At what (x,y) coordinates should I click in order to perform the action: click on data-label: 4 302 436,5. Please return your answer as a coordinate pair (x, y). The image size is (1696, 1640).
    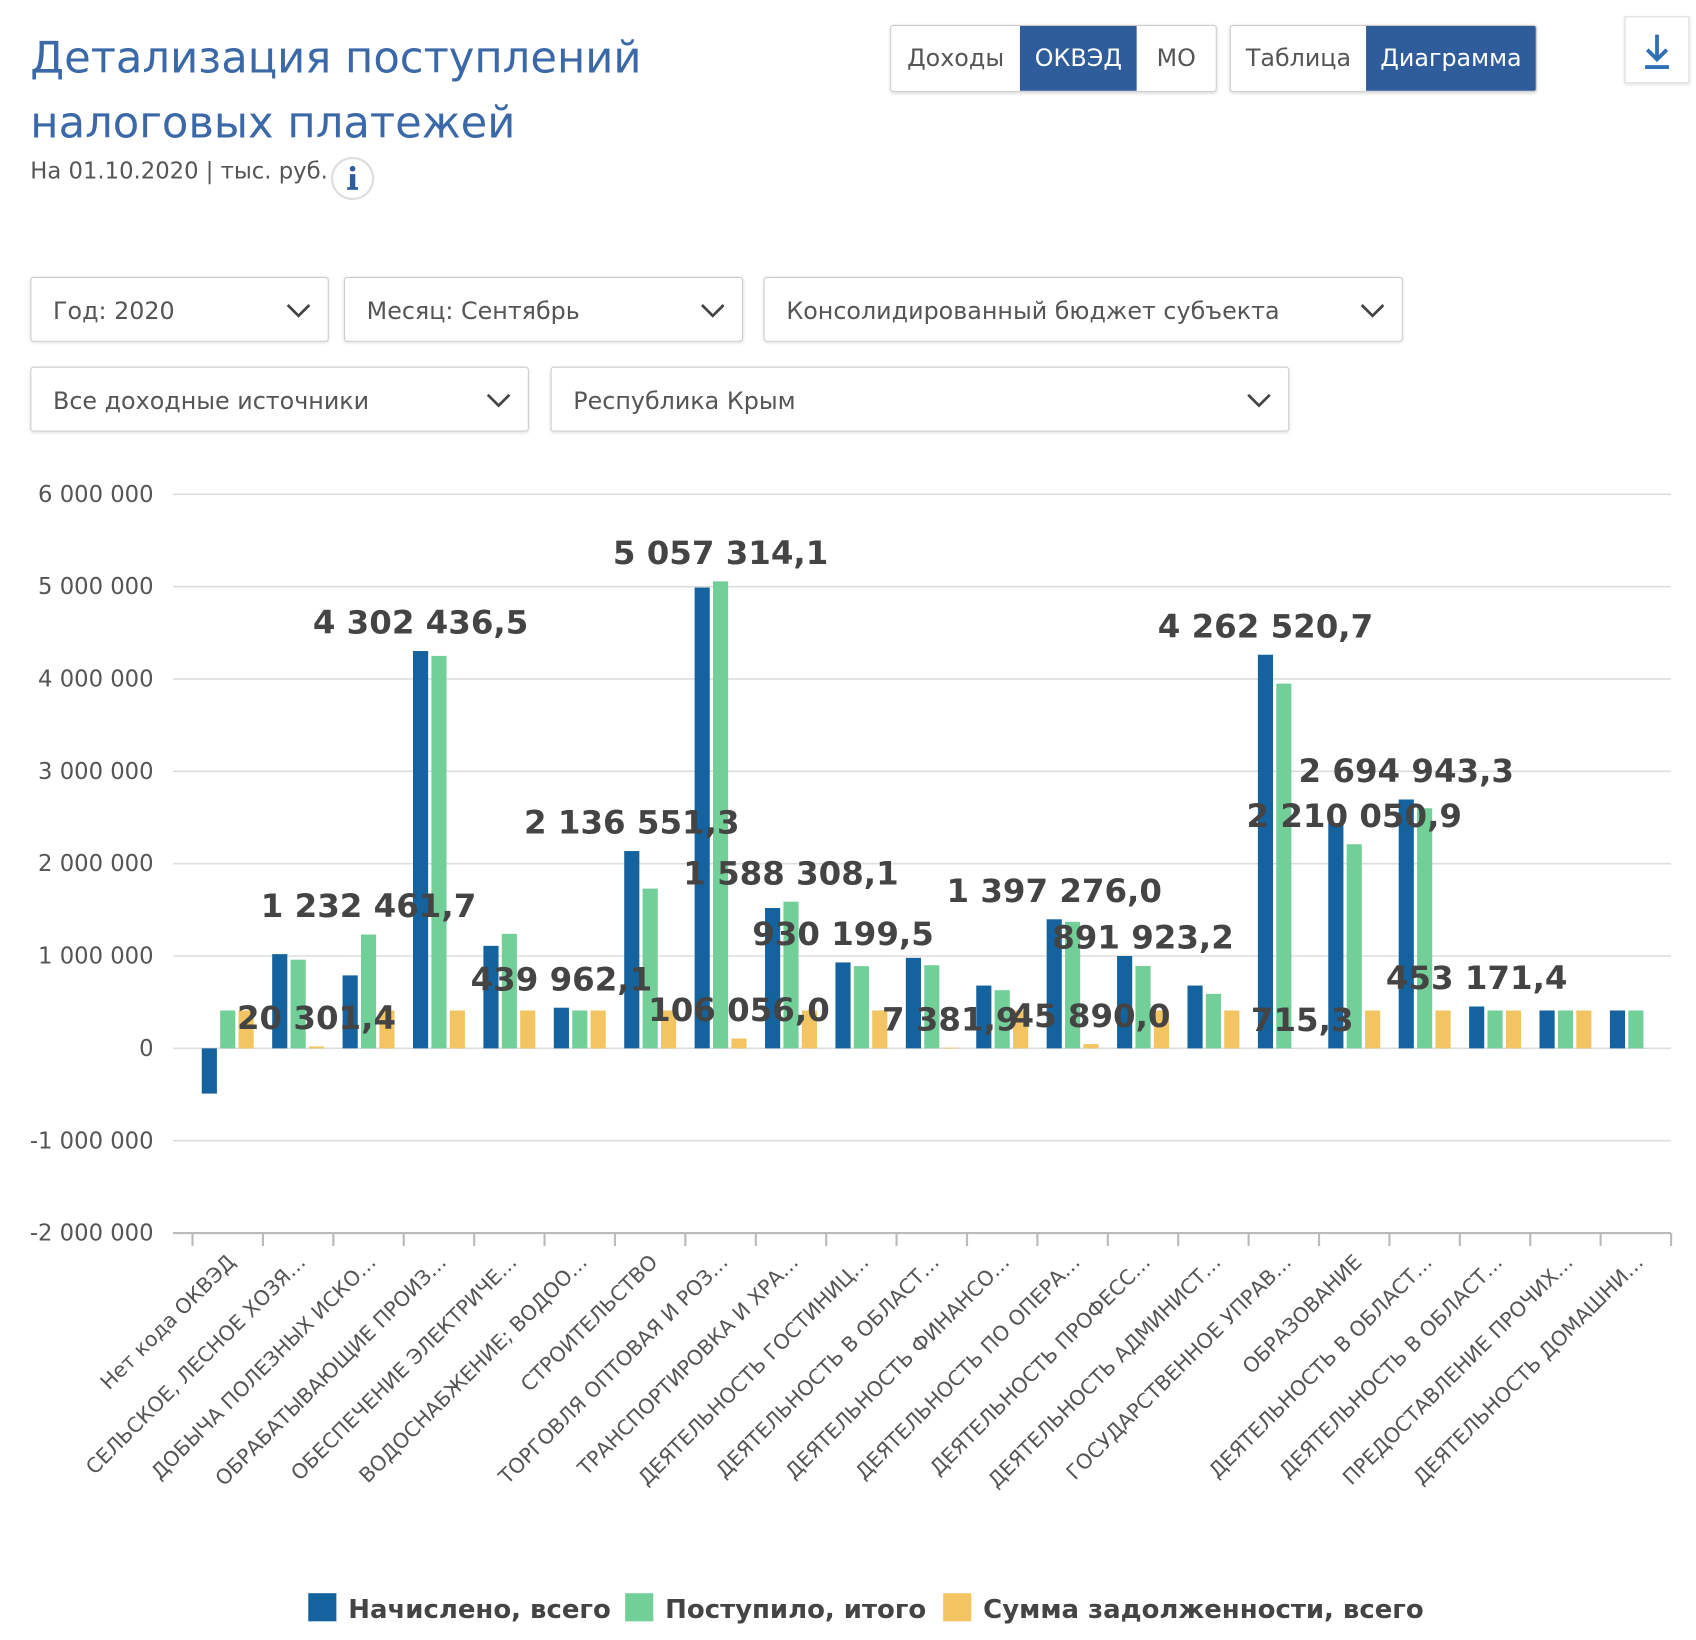
    Looking at the image, I should click on (420, 623).